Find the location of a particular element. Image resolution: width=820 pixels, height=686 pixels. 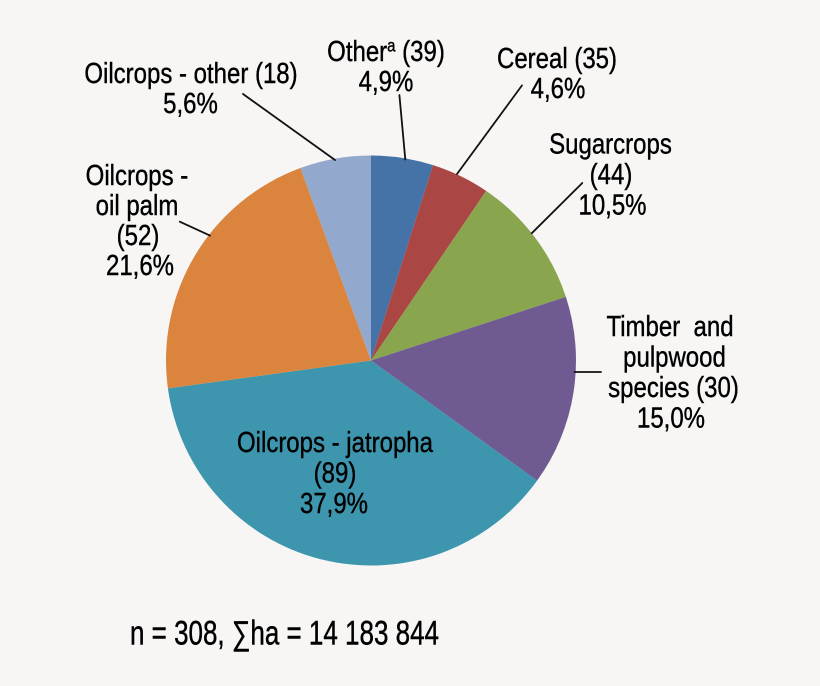

svg-text: (89) is located at coordinates (335, 473).